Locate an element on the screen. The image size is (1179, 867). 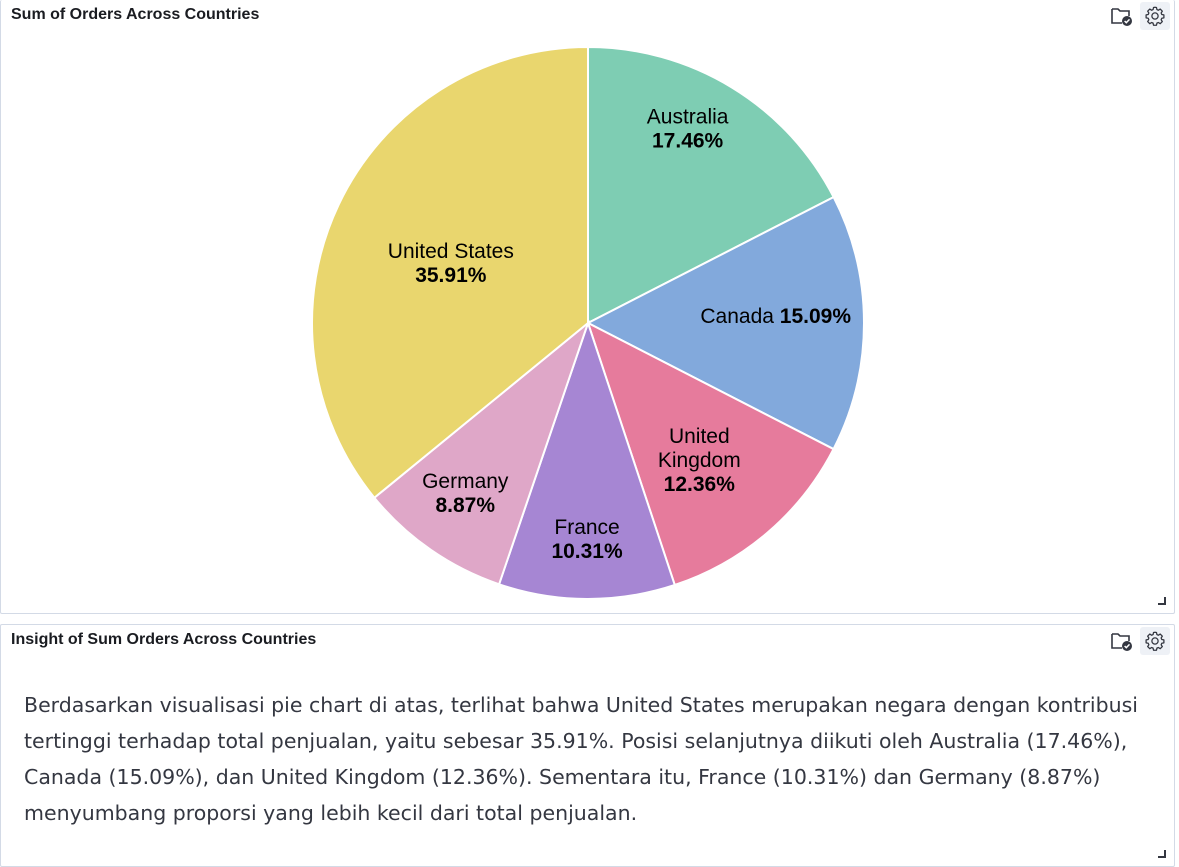
pie-slice-united-states is located at coordinates (450, 272).